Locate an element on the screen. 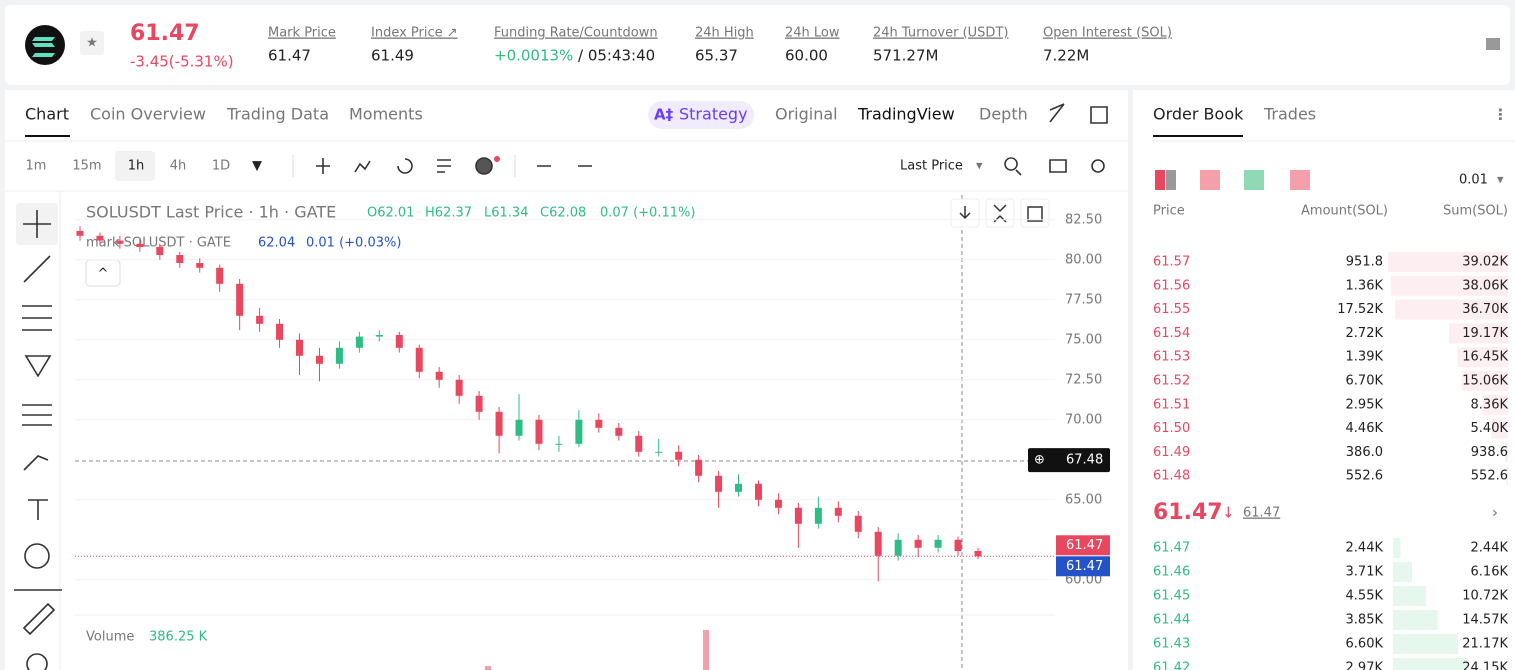  price-type: Last Price is located at coordinates (931, 166).